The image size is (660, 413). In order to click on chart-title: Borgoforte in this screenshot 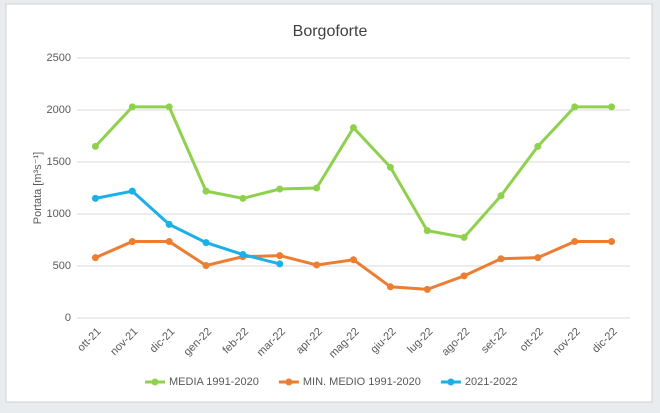, I will do `click(330, 31)`.